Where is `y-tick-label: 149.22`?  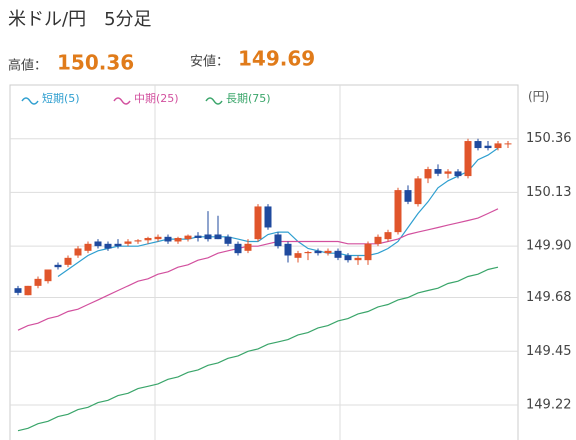 y-tick-label: 149.22 is located at coordinates (549, 404).